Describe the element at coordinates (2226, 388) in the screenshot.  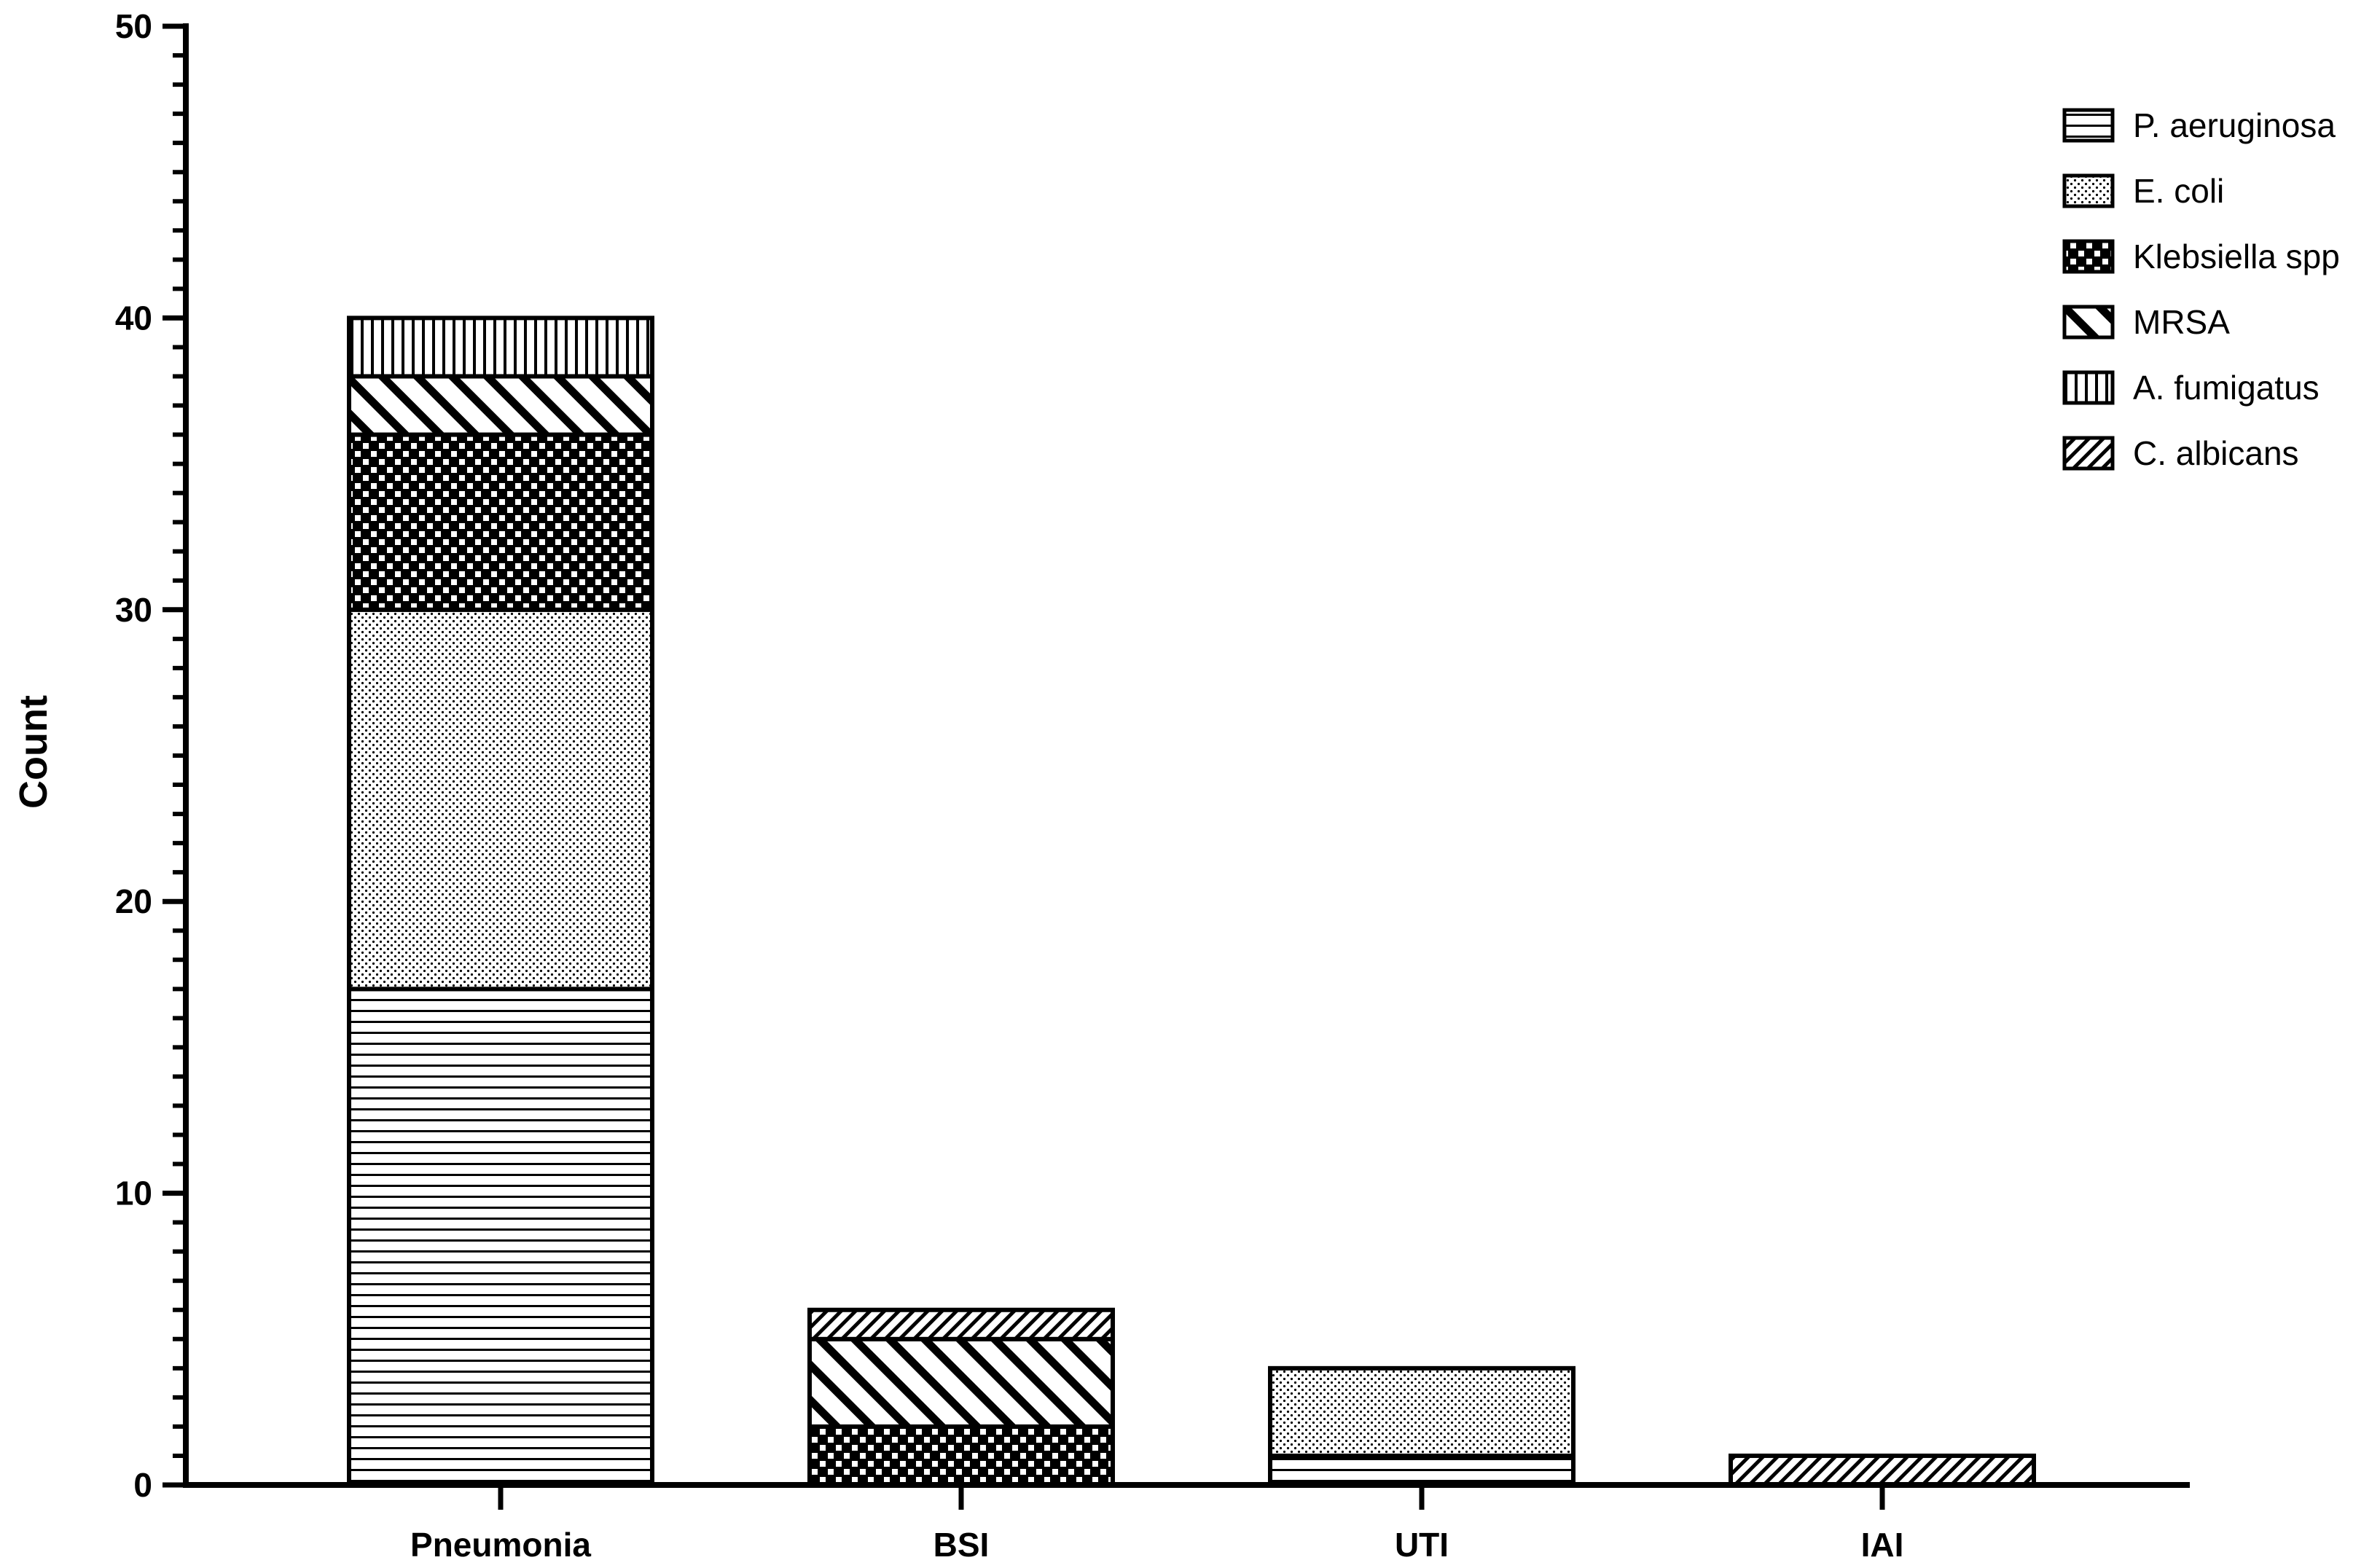
I see `legend-label: A. fumigatus` at that location.